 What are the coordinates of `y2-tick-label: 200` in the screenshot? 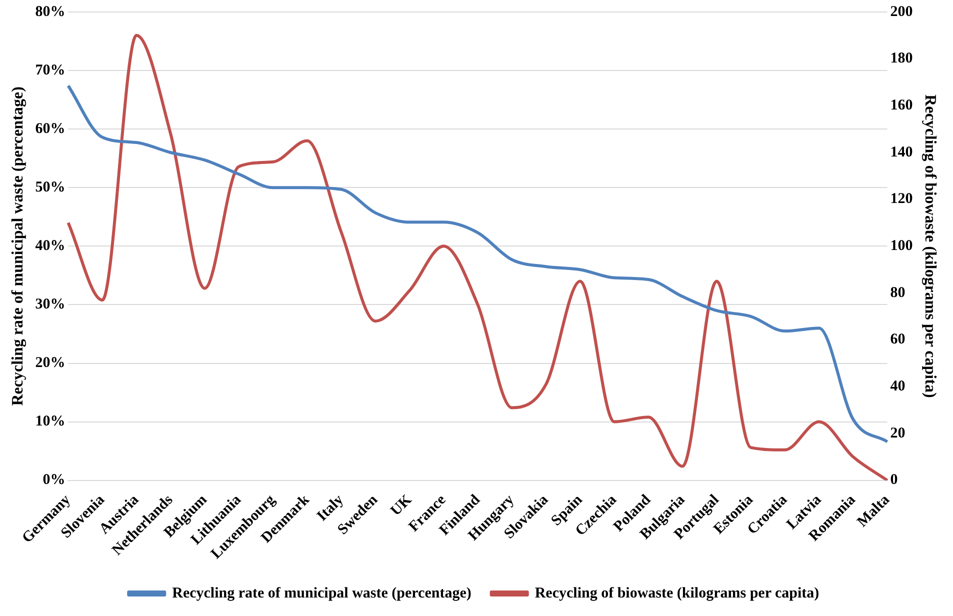 It's located at (901, 12).